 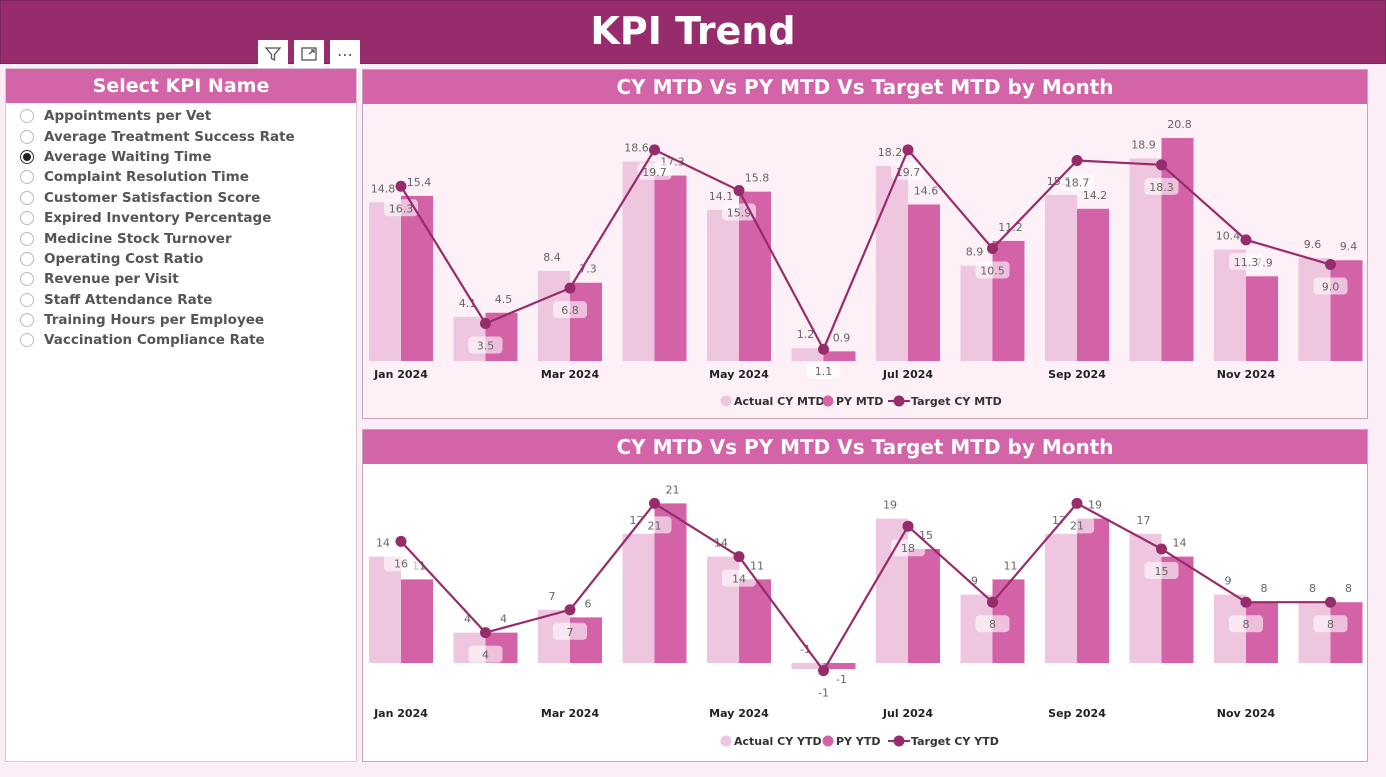 I want to click on slicer-option: Average Treatment Success Rate, so click(x=181, y=136).